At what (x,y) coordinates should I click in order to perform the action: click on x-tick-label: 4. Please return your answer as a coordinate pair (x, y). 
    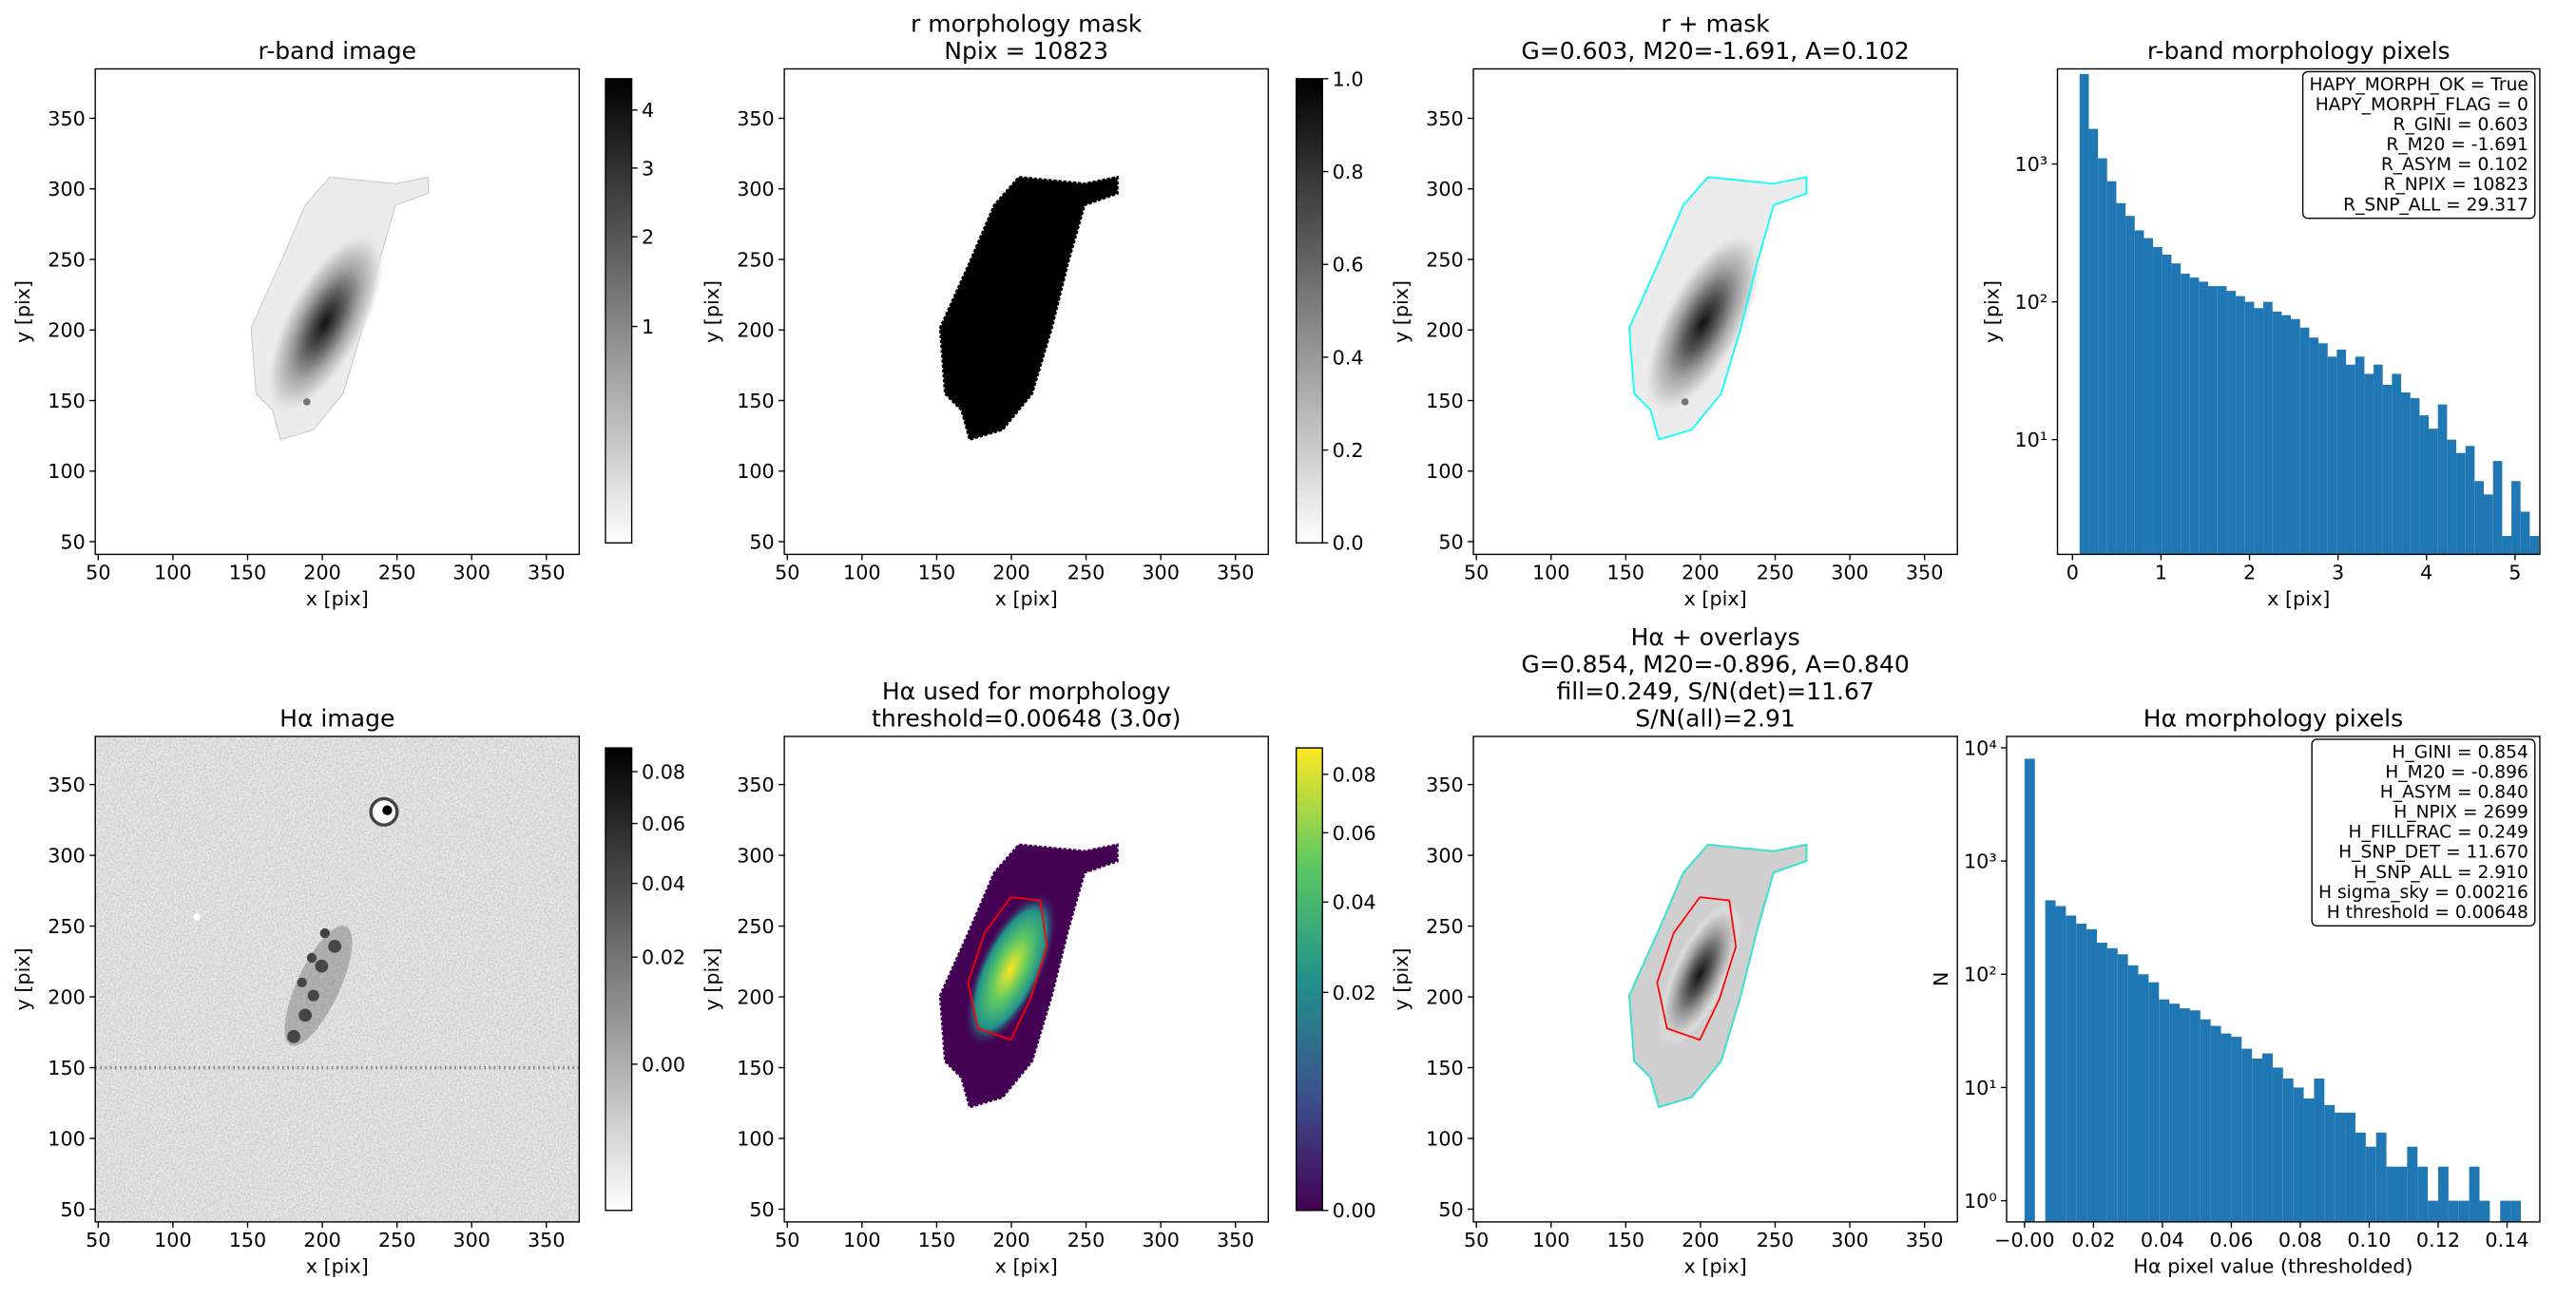
    Looking at the image, I should click on (2426, 572).